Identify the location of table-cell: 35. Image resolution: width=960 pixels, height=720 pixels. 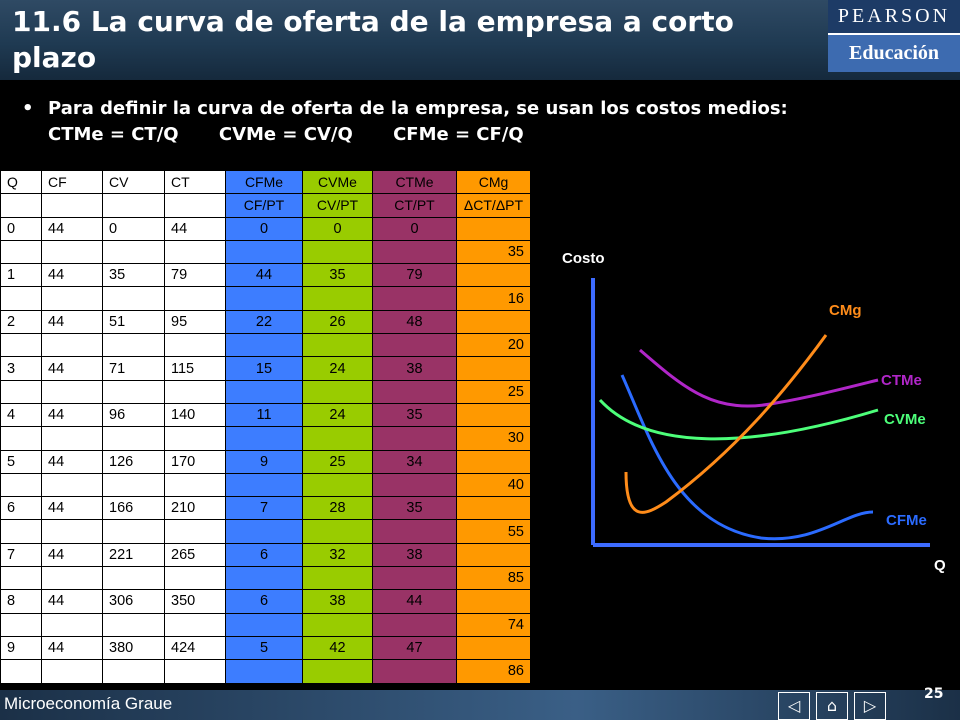
(414, 508).